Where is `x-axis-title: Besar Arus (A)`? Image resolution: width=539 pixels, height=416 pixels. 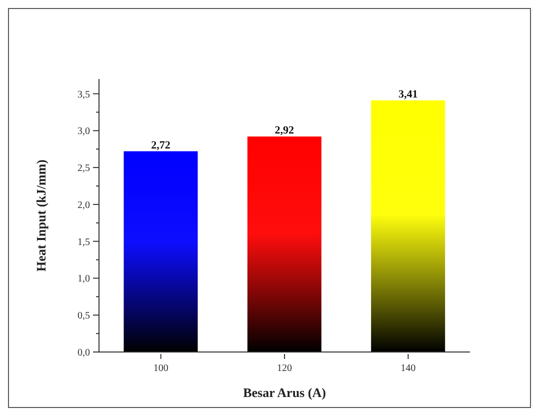
x-axis-title: Besar Arus (A) is located at coordinates (284, 392).